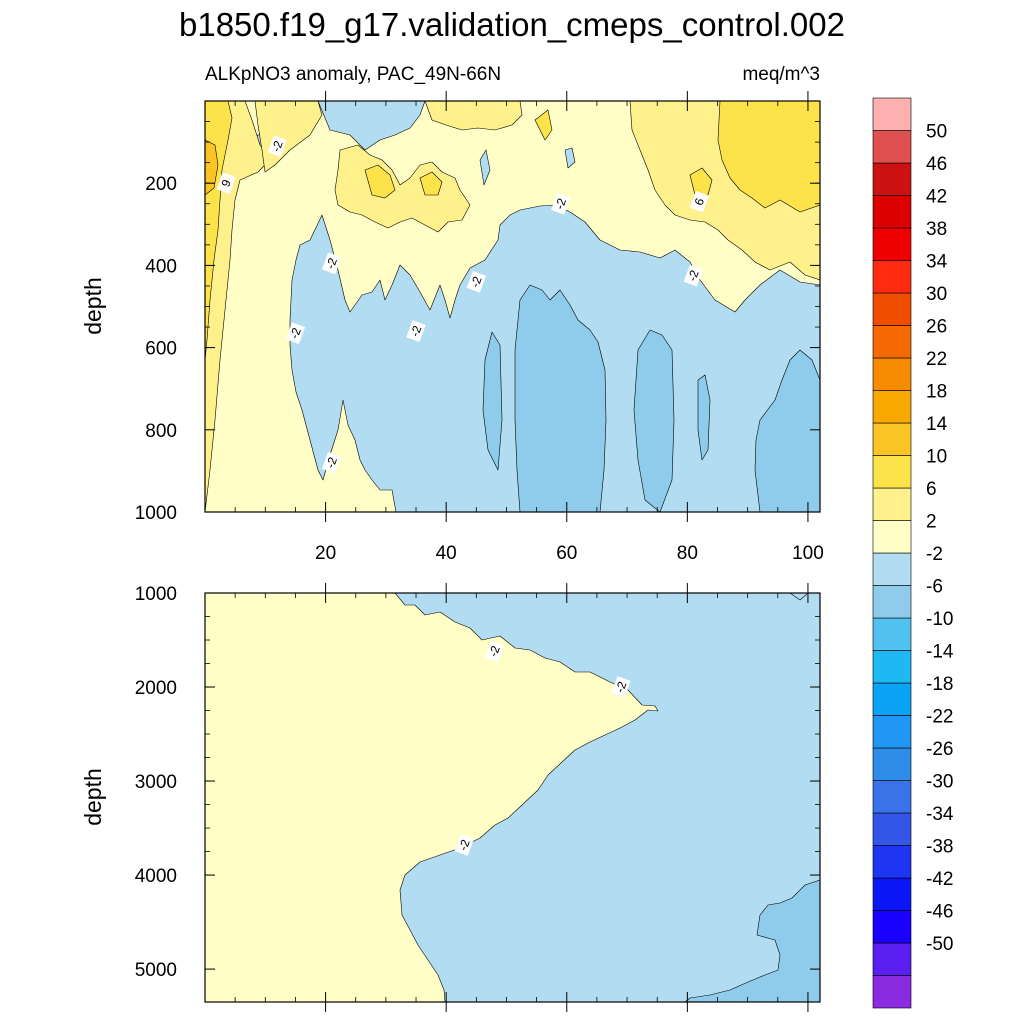 Image resolution: width=1024 pixels, height=1024 pixels. Describe the element at coordinates (353, 74) in the screenshot. I see `panel-subtitle: ALKpNO3 anomaly, PAC_49N-66N` at that location.